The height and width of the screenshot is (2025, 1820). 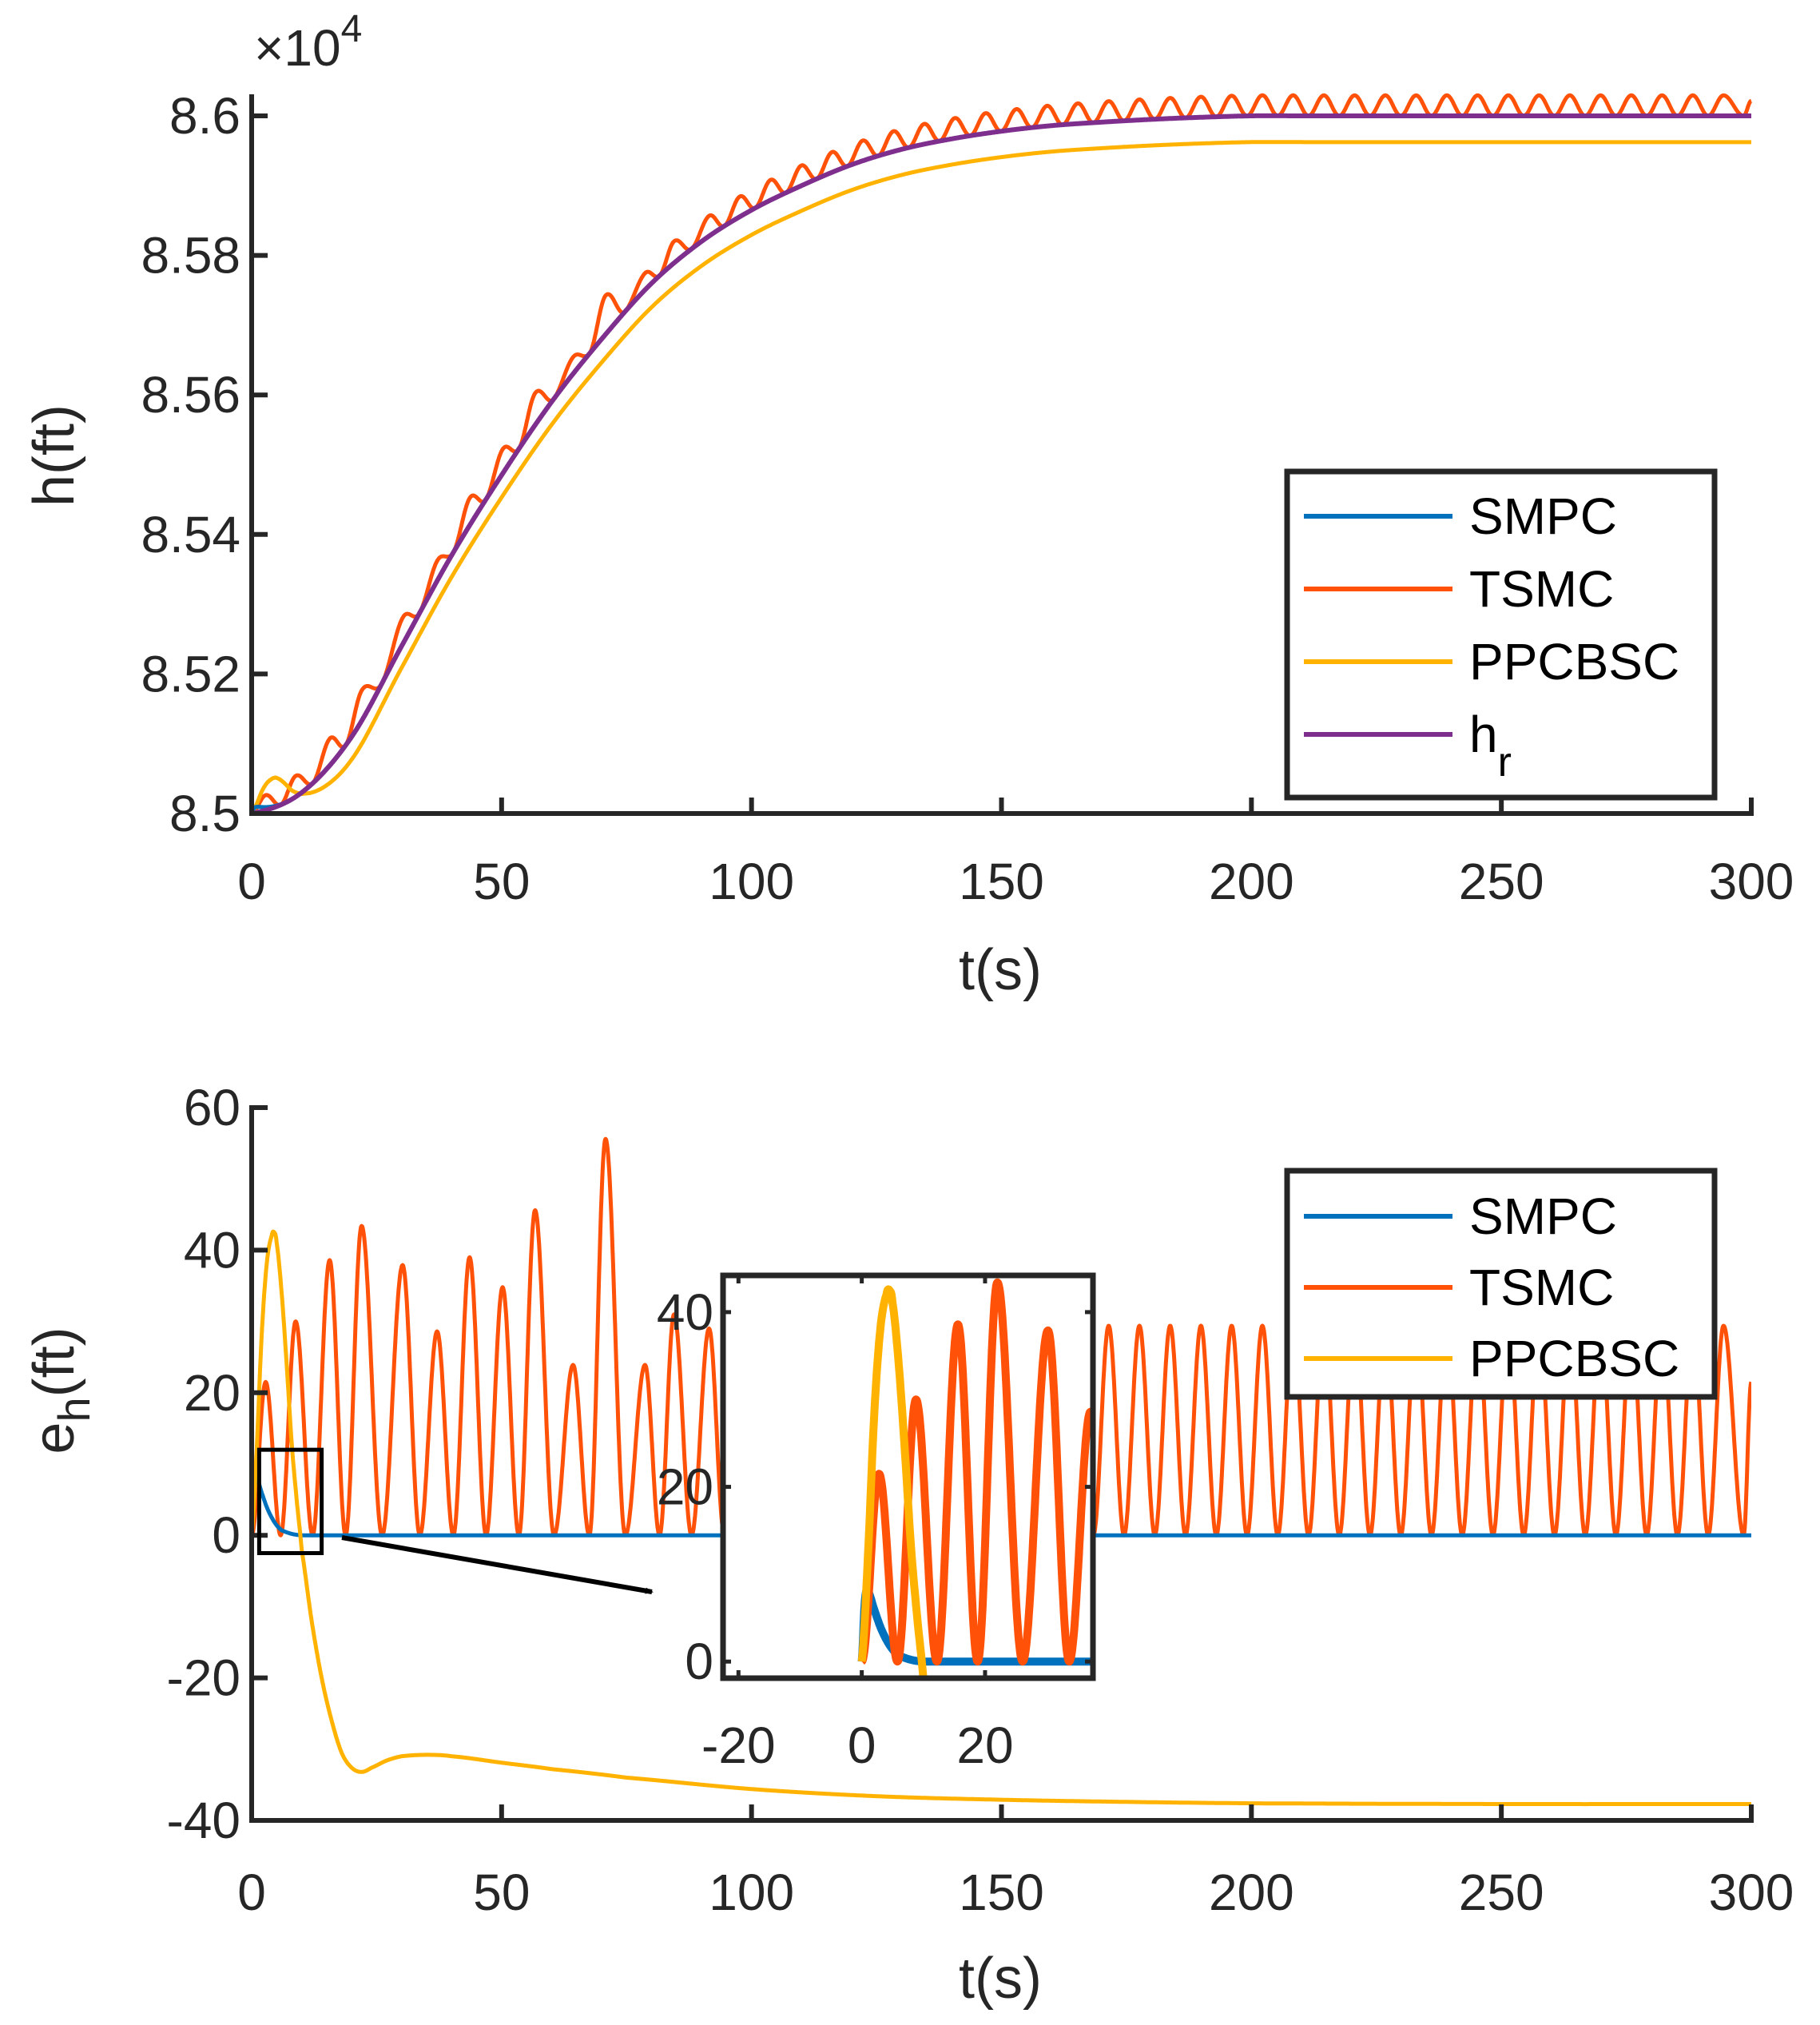 I want to click on y-tick-label: -40, so click(x=204, y=1820).